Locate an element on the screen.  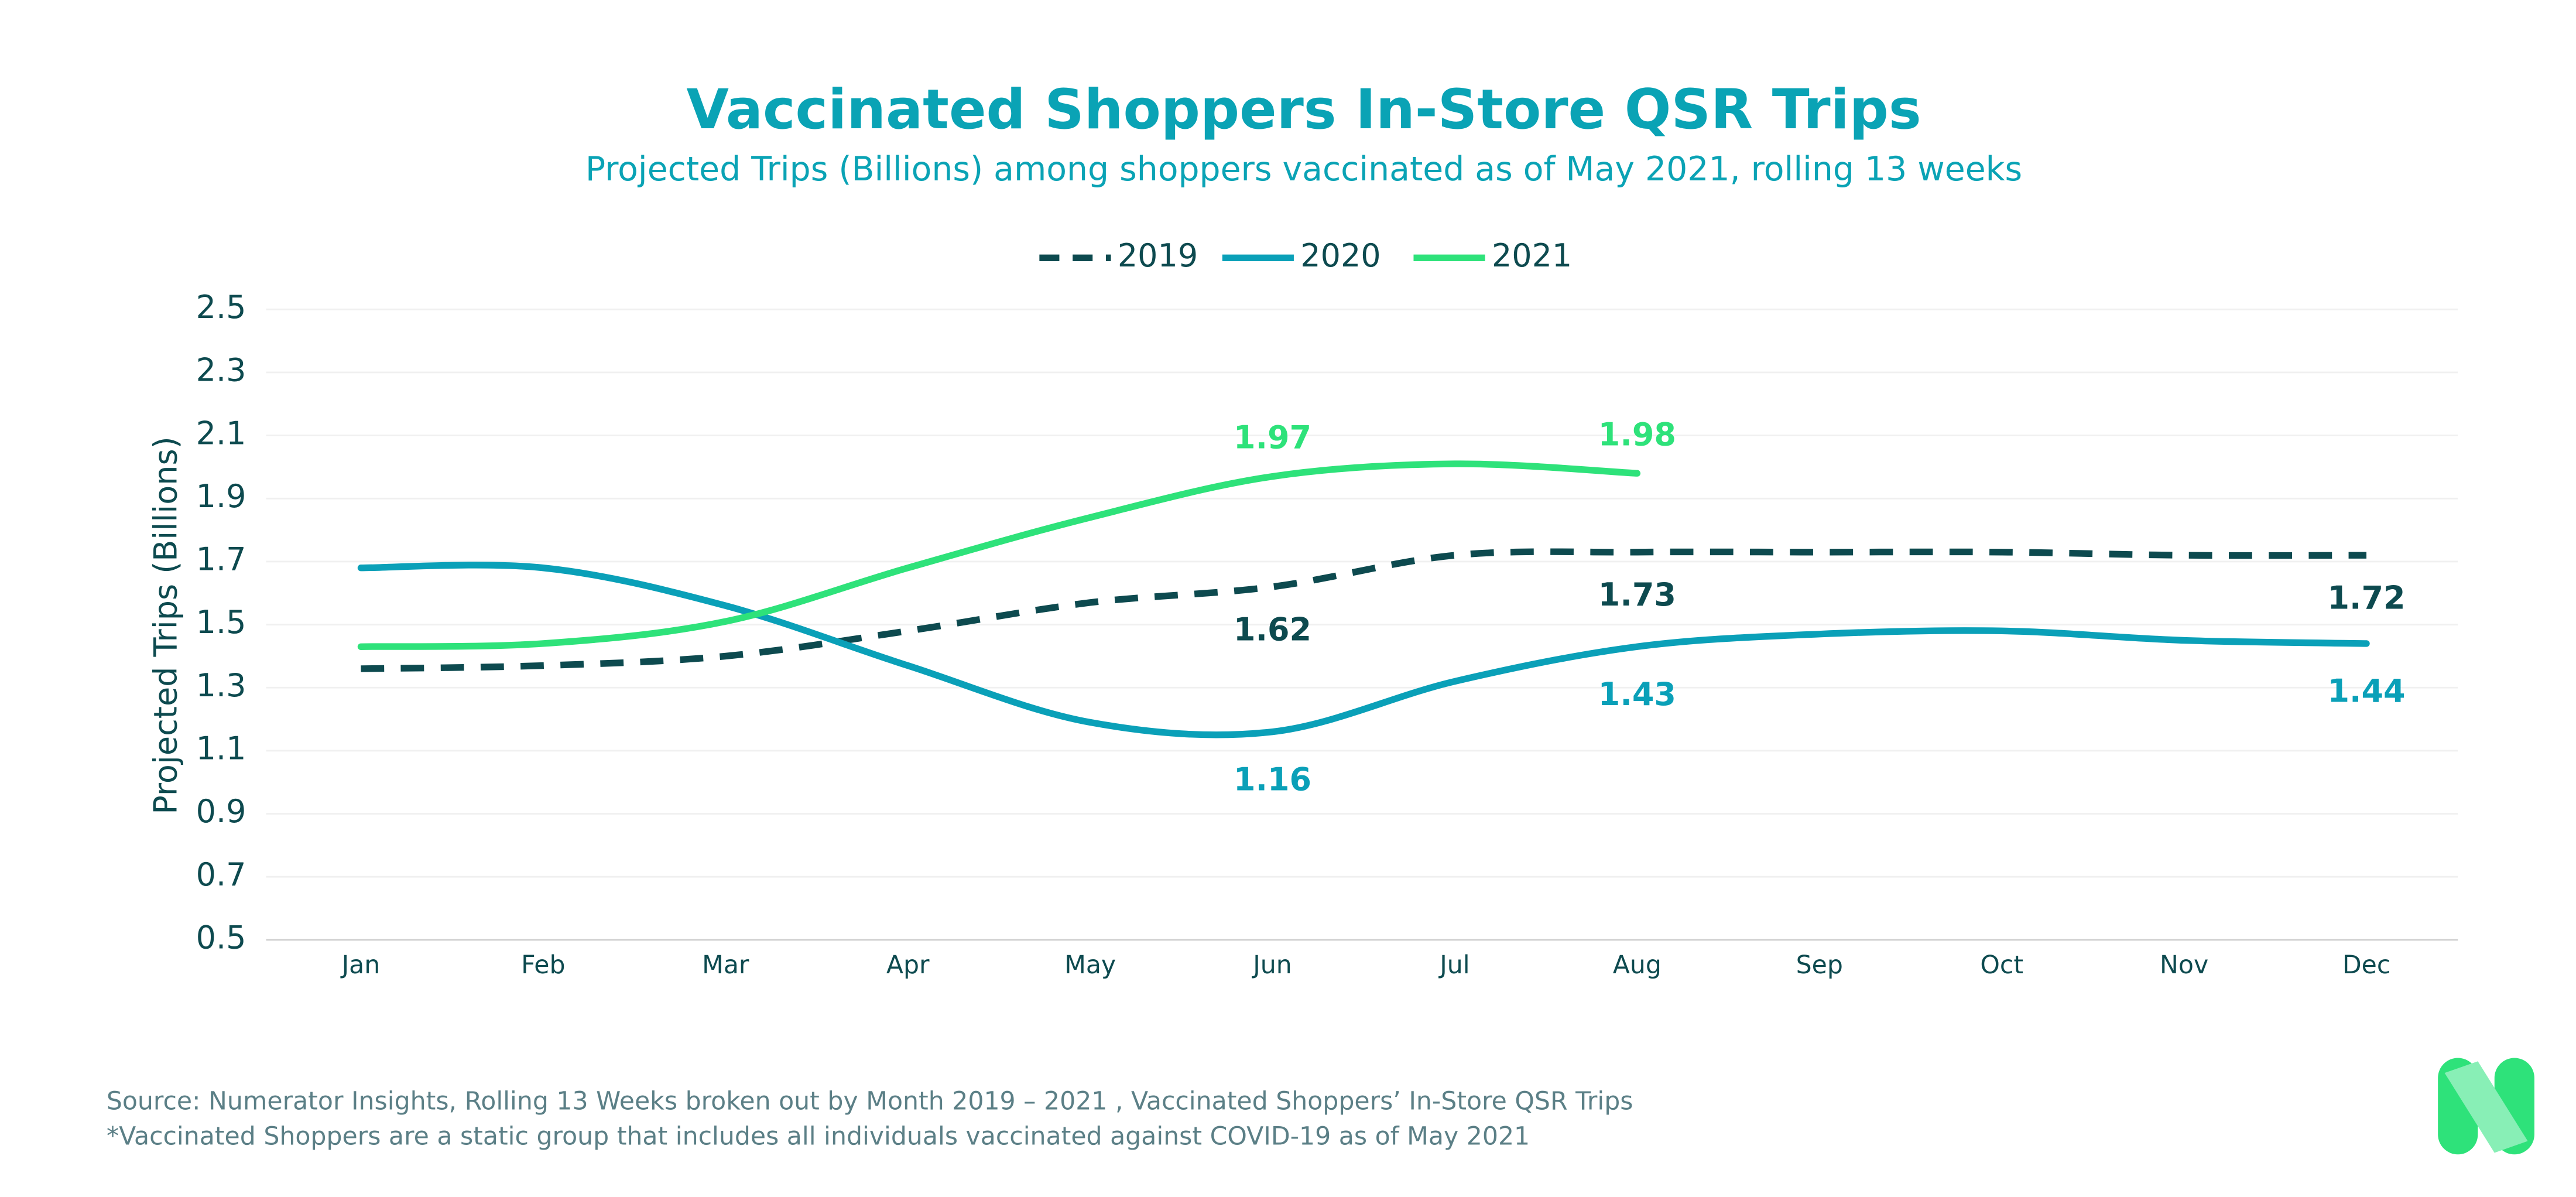
x-tick-label: Jul is located at coordinates (1453, 965).